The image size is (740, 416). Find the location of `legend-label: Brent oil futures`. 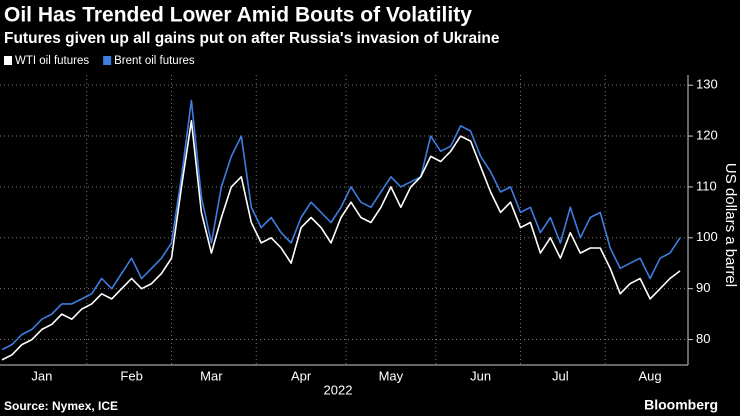

legend-label: Brent oil futures is located at coordinates (154, 61).